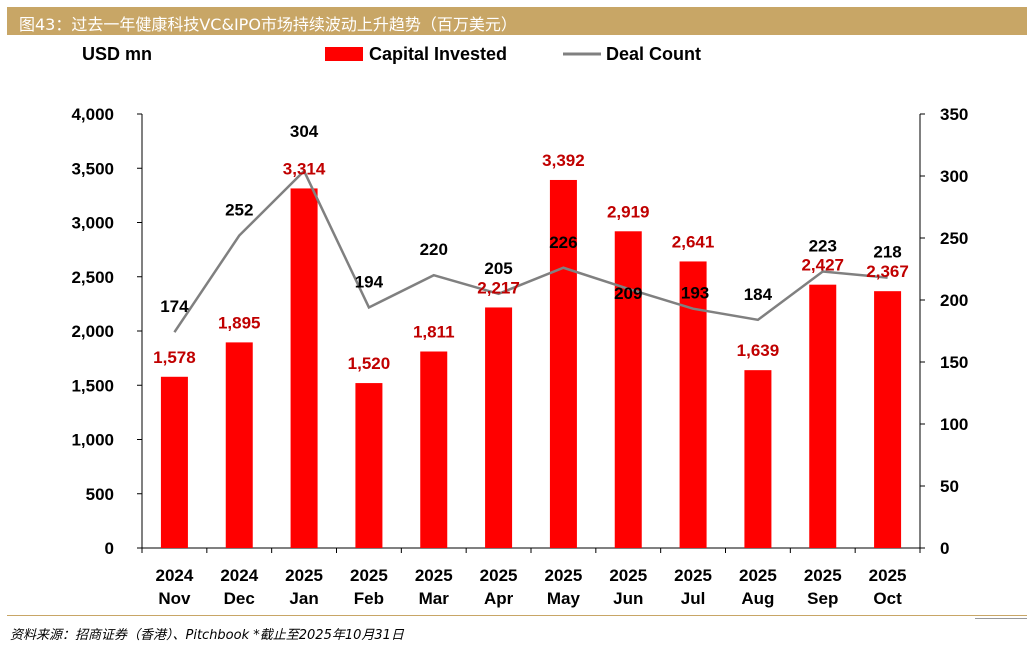  What do you see at coordinates (887, 598) in the screenshot?
I see `x-category-month-label: Oct` at bounding box center [887, 598].